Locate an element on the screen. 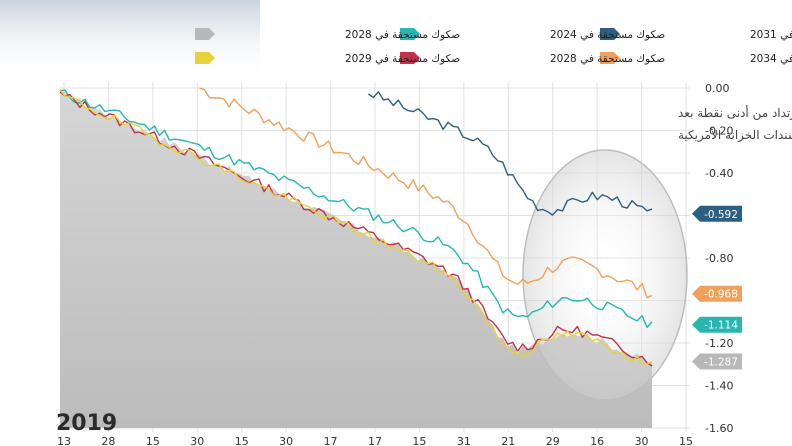 This screenshot has width=792, height=446. legend-item-5: صكوك مستحقة في 2029 is located at coordinates (327, 58).